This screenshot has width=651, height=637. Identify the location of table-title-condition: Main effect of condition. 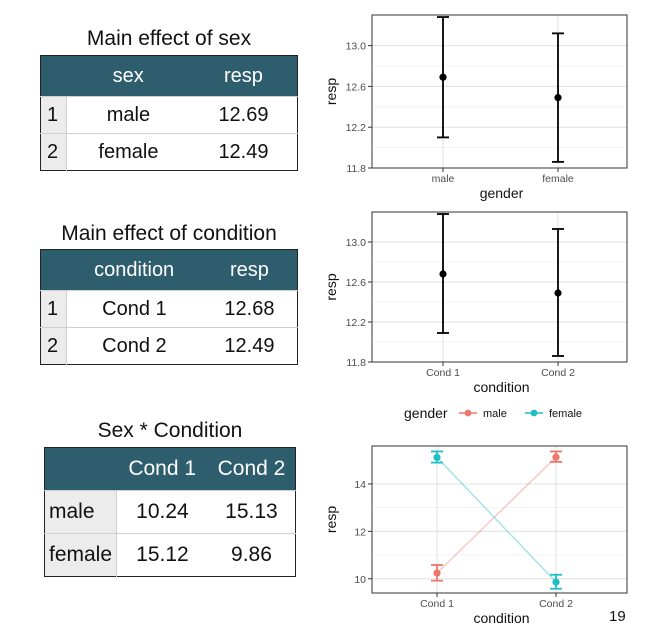
(169, 233).